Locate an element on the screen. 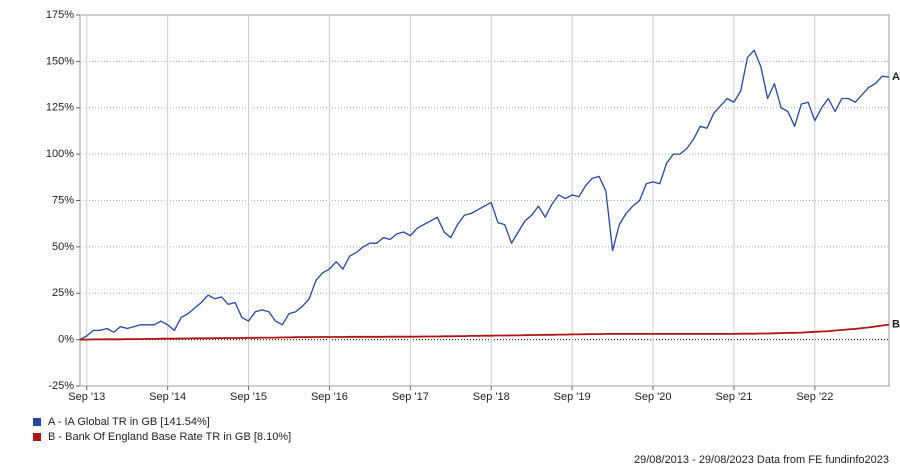 The width and height of the screenshot is (900, 467). legend-label: A - IA Global TR in GB [141.54%] is located at coordinates (129, 422).